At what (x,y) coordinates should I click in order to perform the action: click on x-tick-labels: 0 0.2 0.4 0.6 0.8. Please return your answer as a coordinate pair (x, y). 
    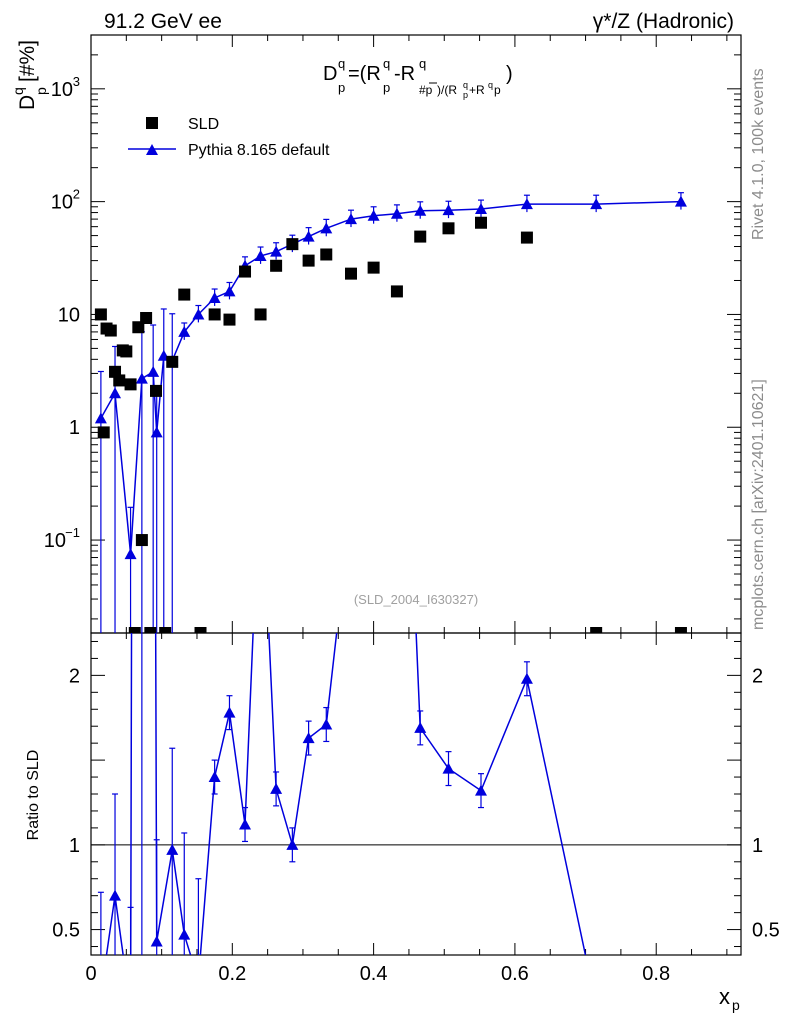
    Looking at the image, I should click on (377, 974).